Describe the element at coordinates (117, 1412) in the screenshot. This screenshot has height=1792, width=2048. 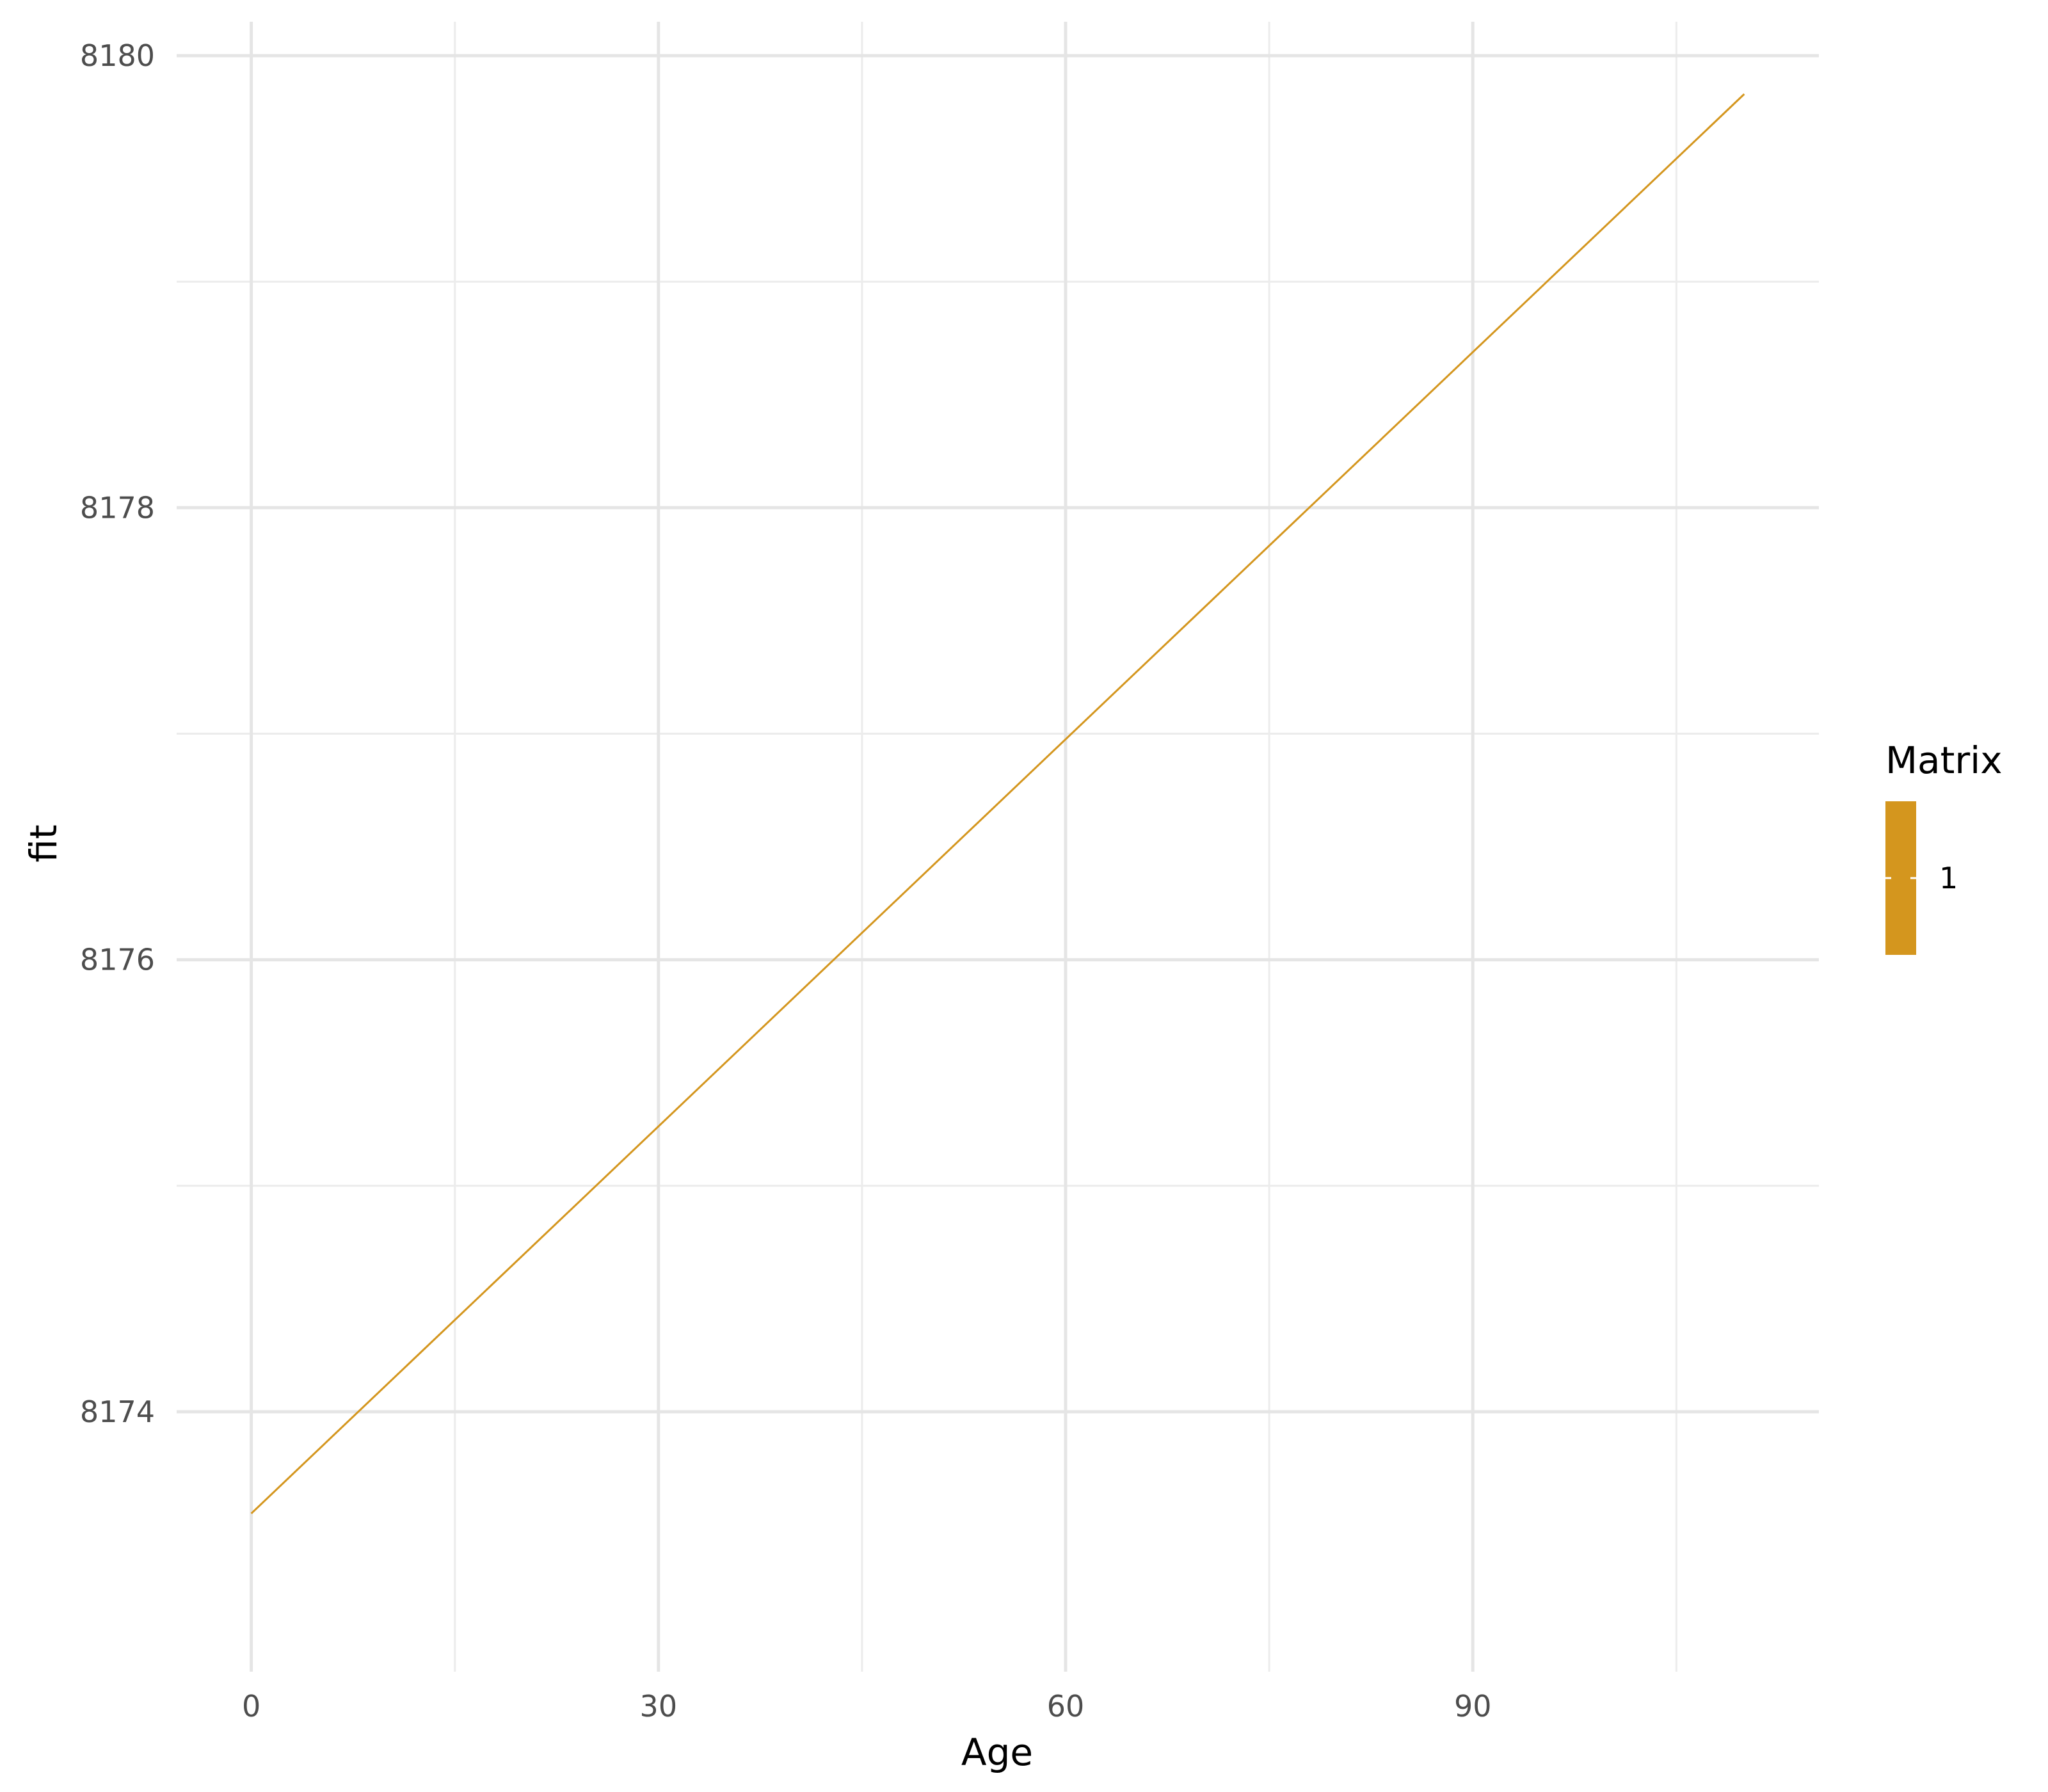
I see `y-tick-label: 8174` at that location.